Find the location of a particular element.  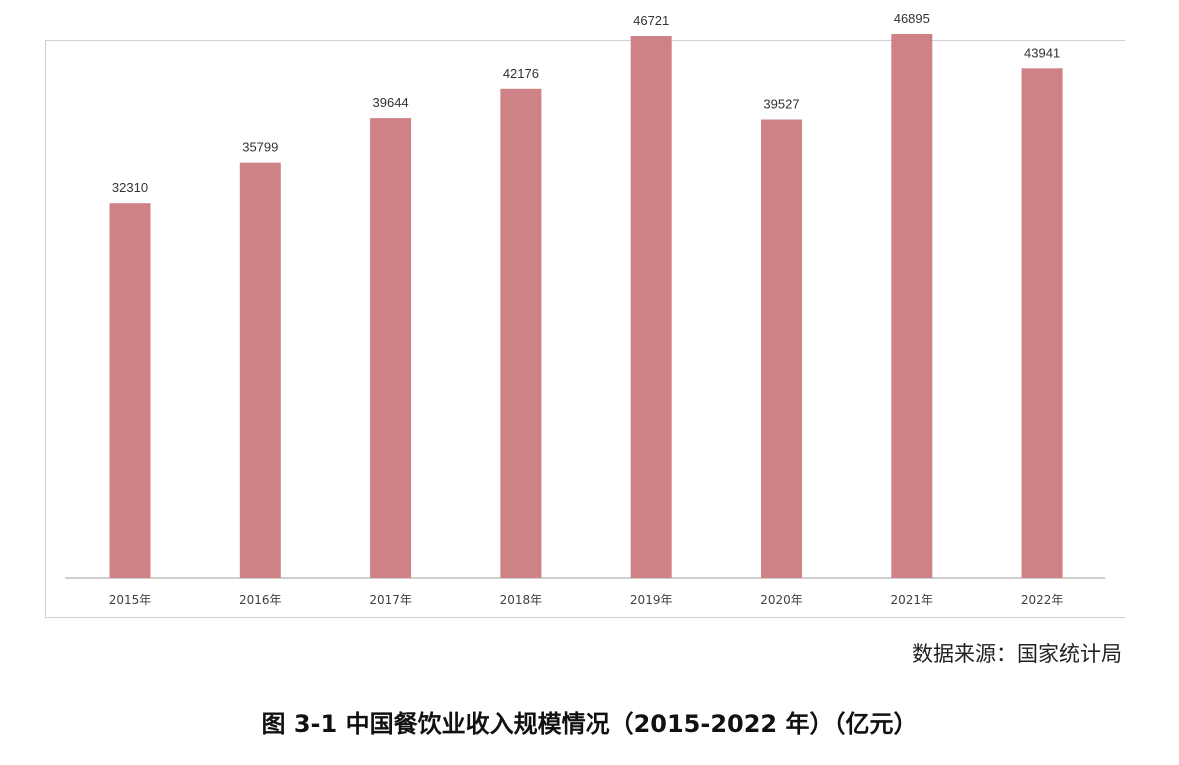

x-tick-label: 2015年 is located at coordinates (130, 600).